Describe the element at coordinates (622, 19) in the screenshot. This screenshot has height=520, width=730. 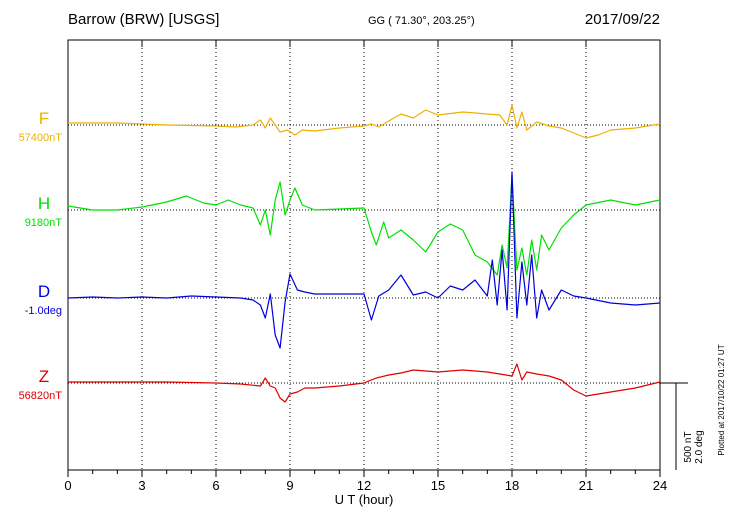
I see `date-label: 2017/09/22` at that location.